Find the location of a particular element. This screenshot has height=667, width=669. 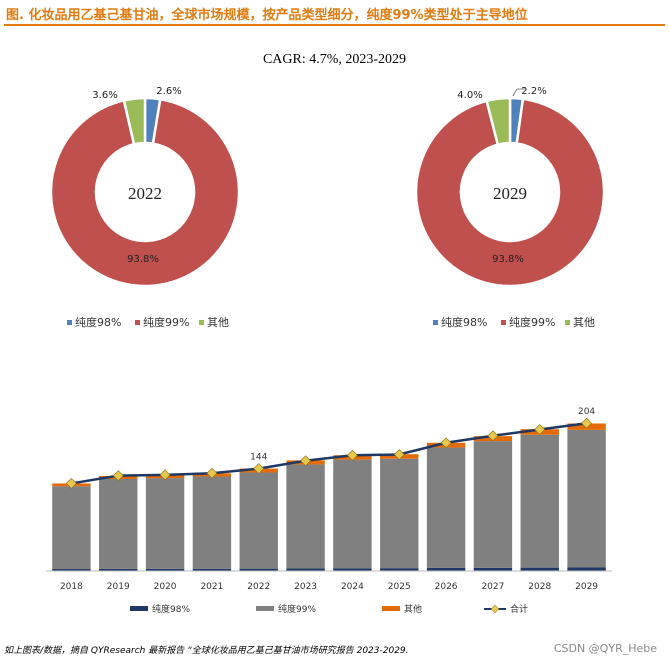

x-tick-label: 2018 is located at coordinates (71, 587).